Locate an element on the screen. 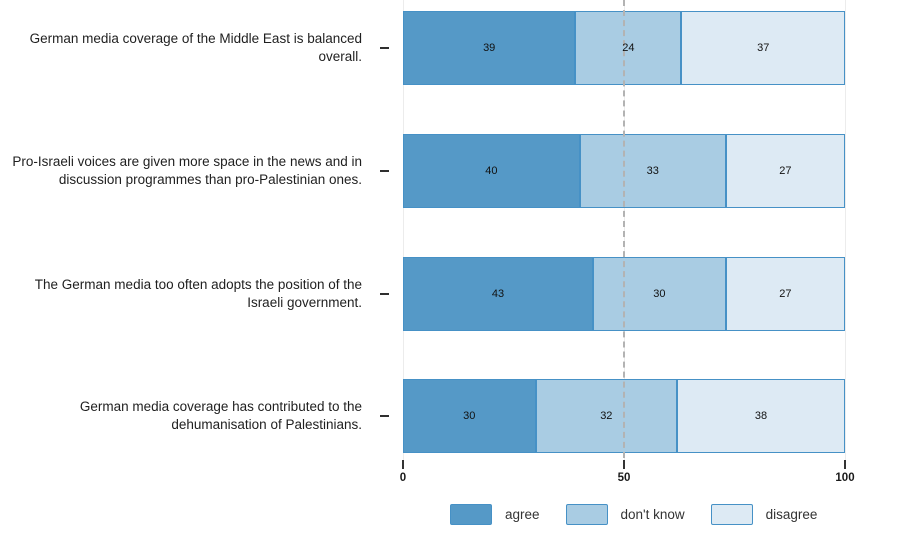 This screenshot has height=540, width=901. legend-label: disagree is located at coordinates (791, 514).